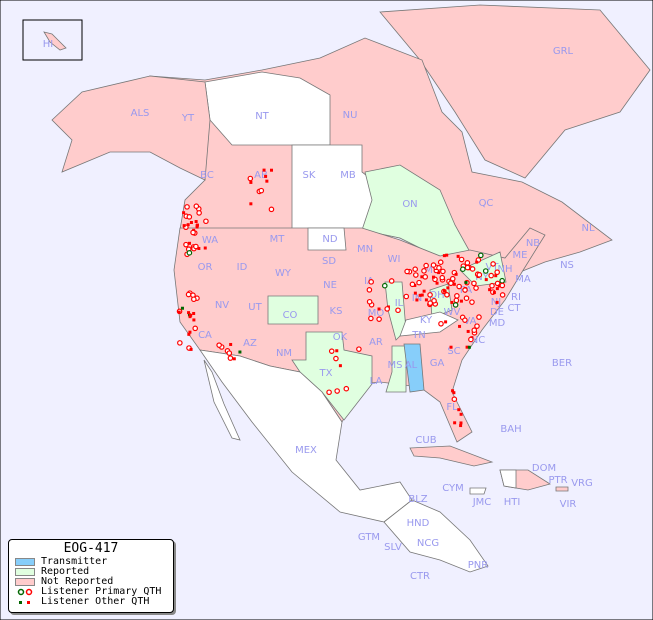  I want to click on region-label-ber: BER, so click(562, 363).